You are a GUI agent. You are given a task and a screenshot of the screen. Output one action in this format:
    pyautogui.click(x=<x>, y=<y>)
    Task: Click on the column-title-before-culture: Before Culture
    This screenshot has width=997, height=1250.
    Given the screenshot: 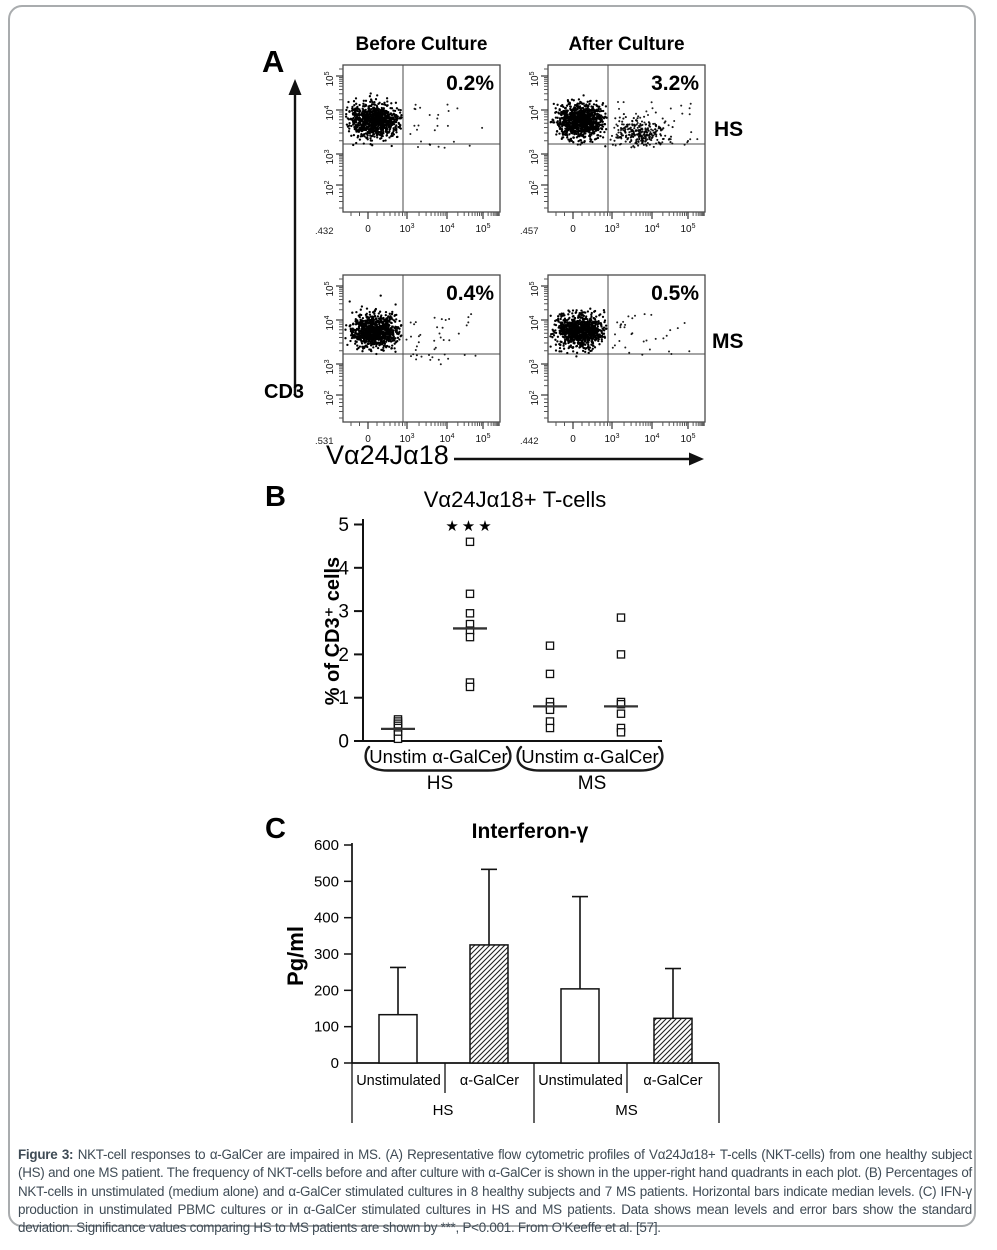 What is the action you would take?
    pyautogui.click(x=421, y=44)
    